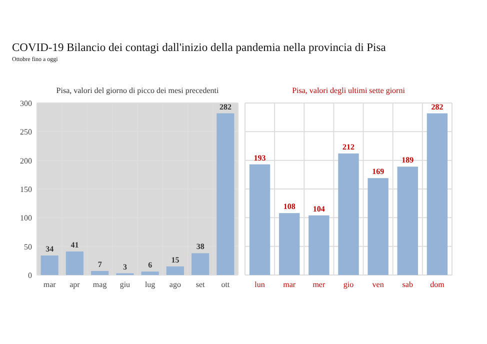 This screenshot has width=487, height=344. I want to click on y-tick-label: 0, so click(30, 275).